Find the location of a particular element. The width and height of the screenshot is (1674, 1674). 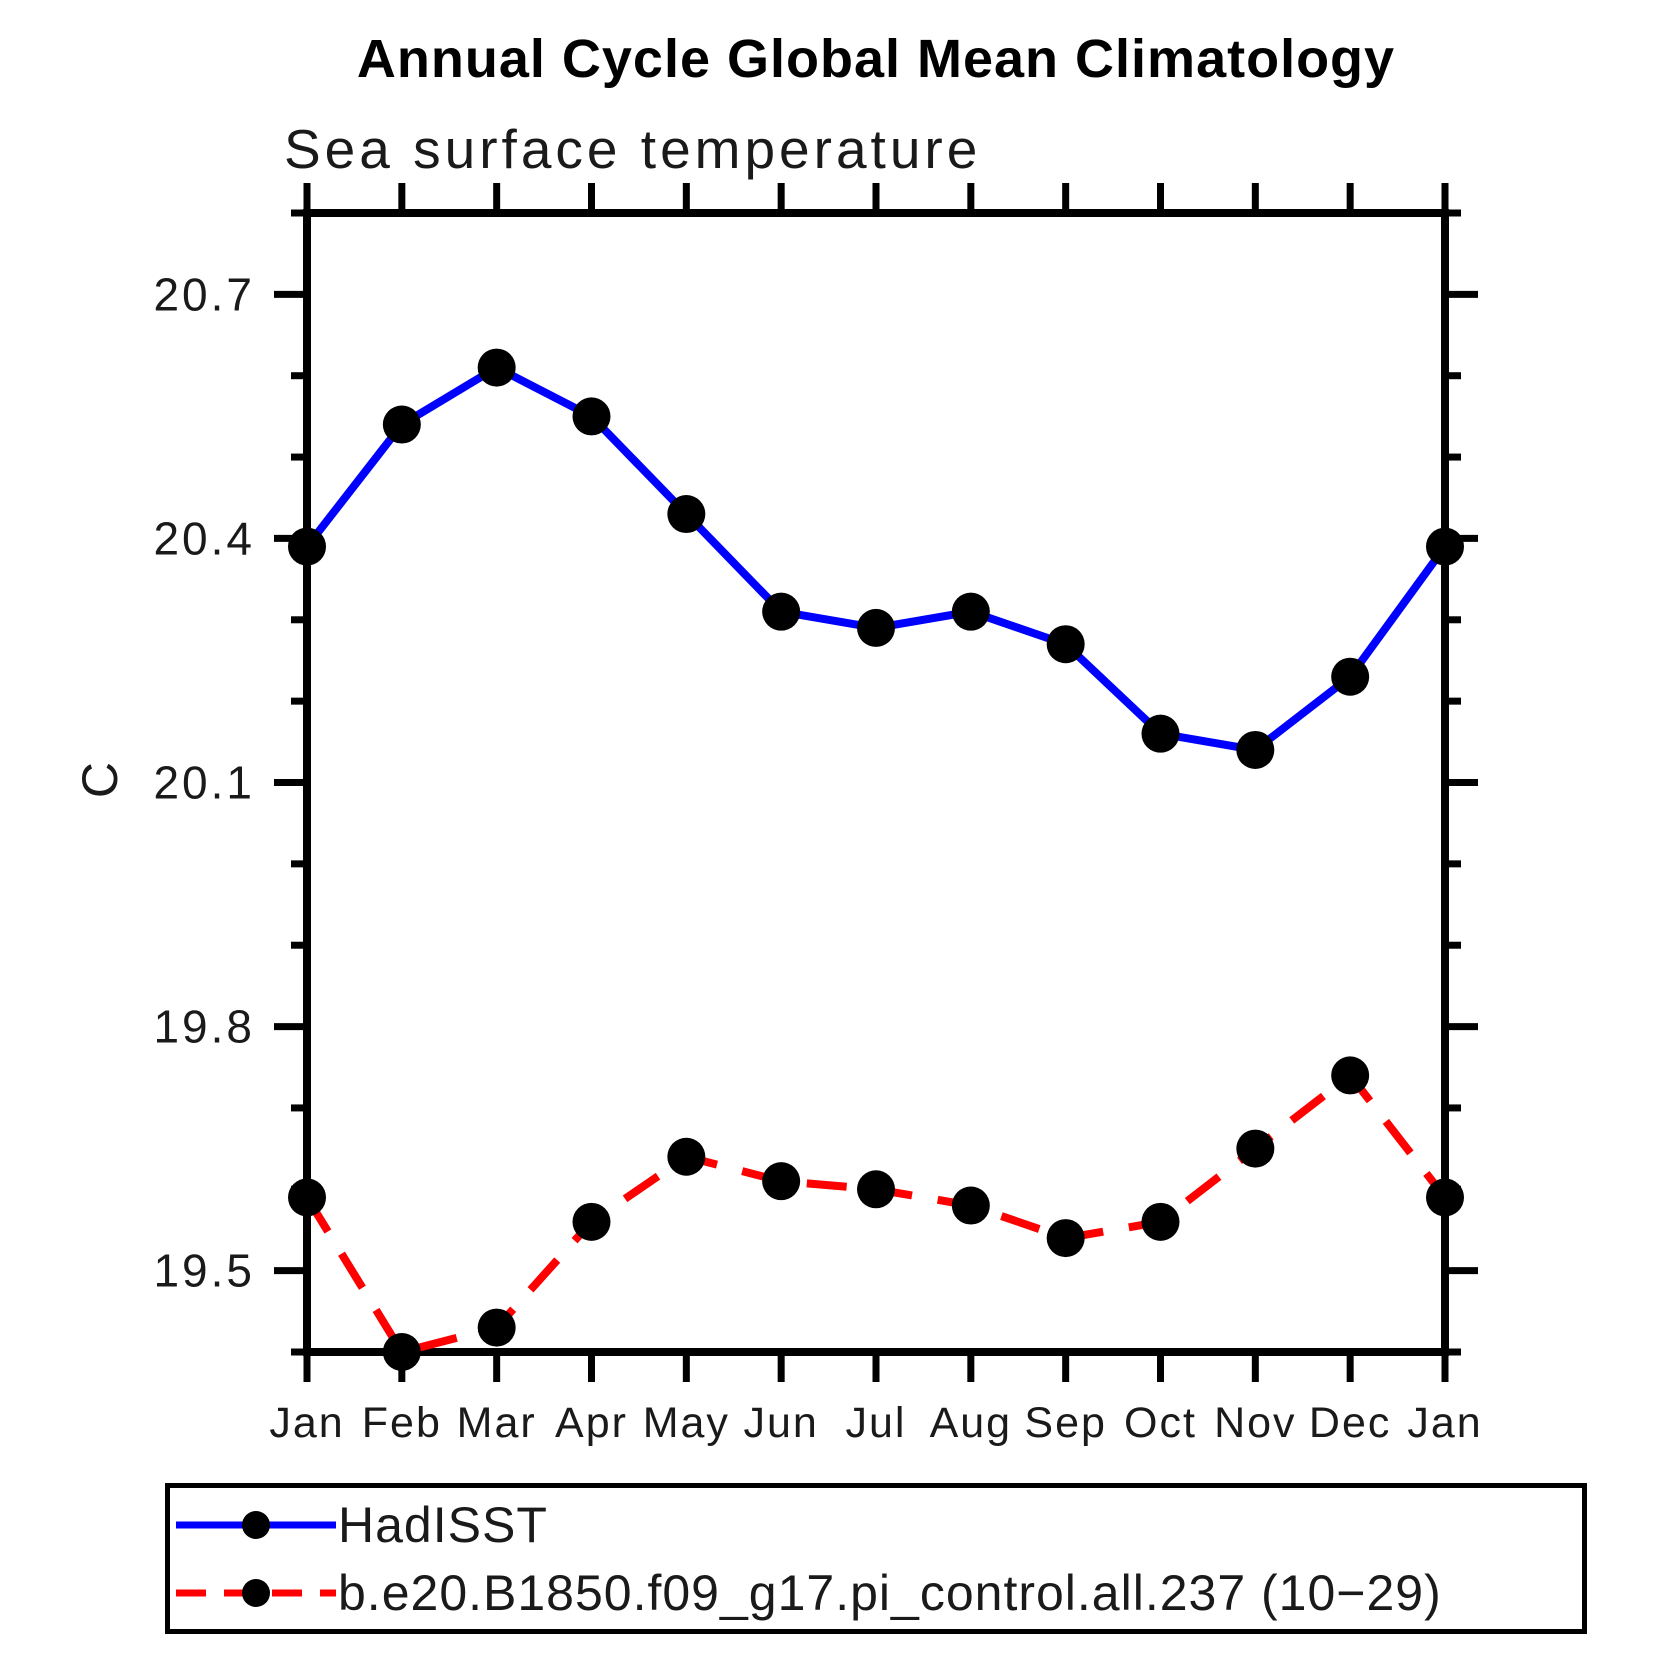

x-tick-label-month: Mar is located at coordinates (497, 1423).